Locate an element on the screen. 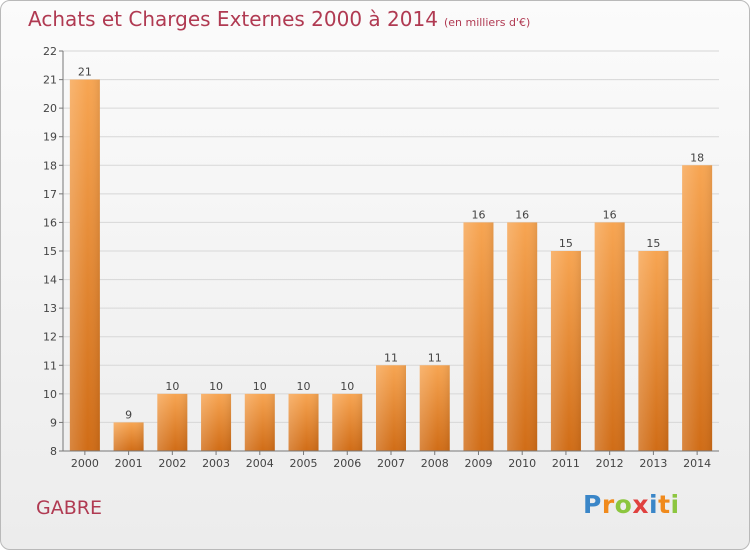 This screenshot has width=750, height=550. bar-2000: 21 is located at coordinates (84, 259).